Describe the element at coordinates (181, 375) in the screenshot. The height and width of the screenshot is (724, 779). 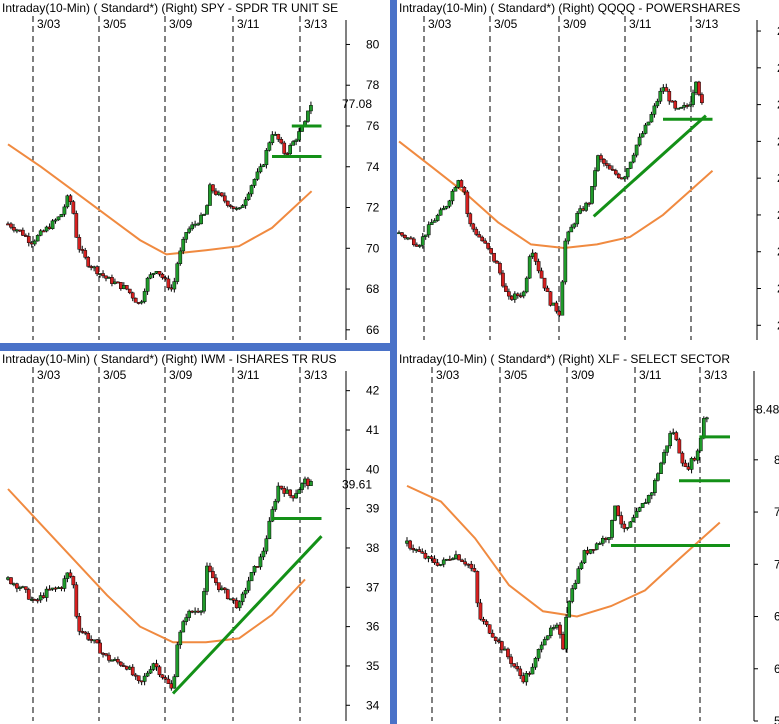
I see `iwm-date-label: 3/09` at that location.